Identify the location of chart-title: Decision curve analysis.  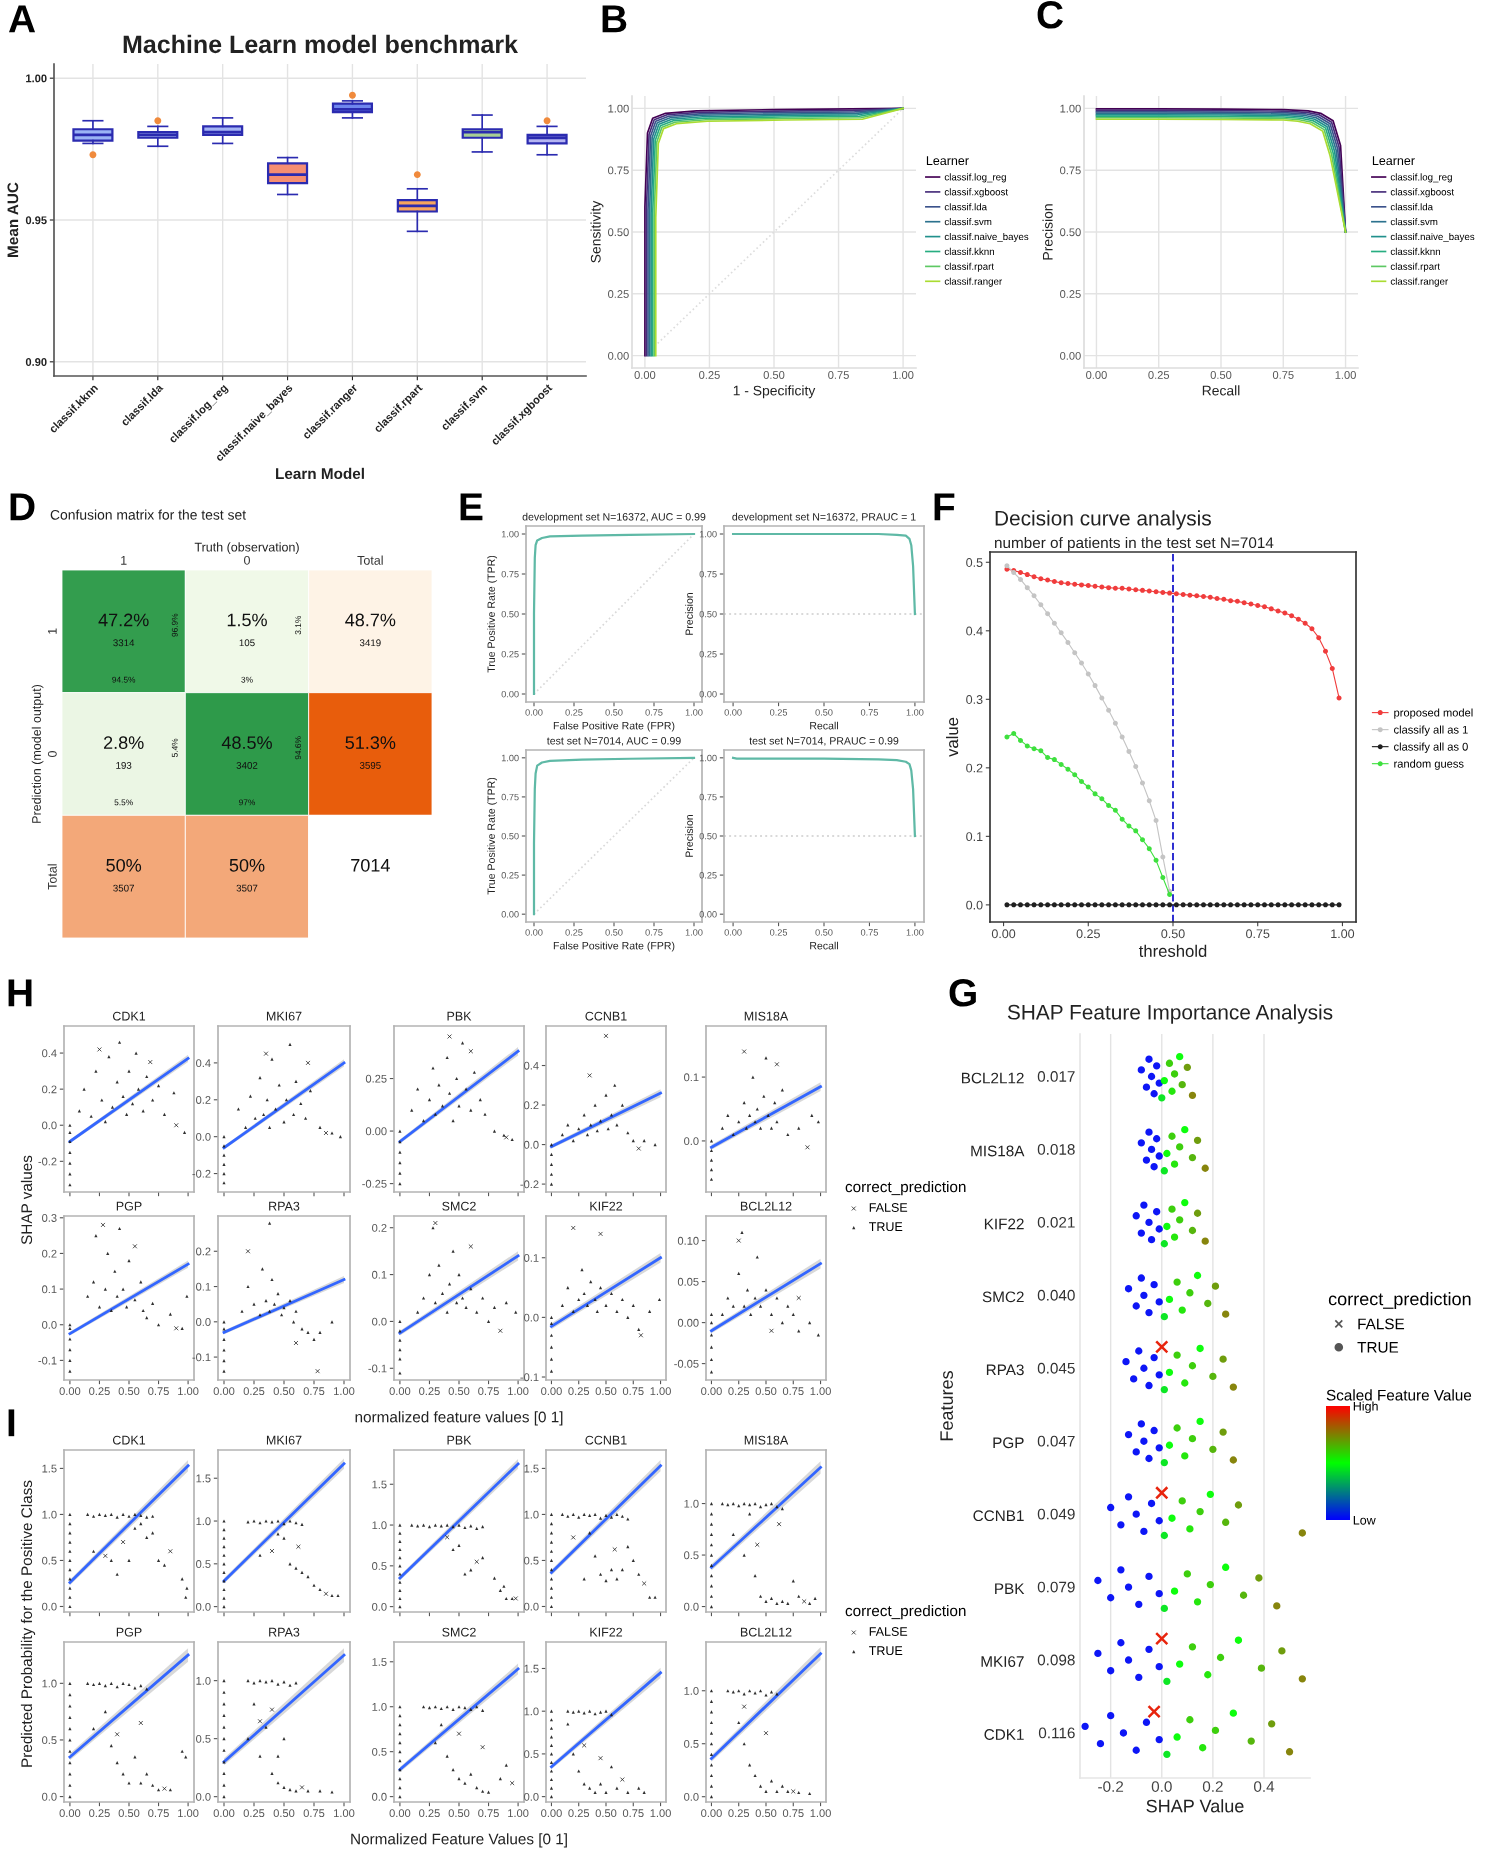
(1103, 520).